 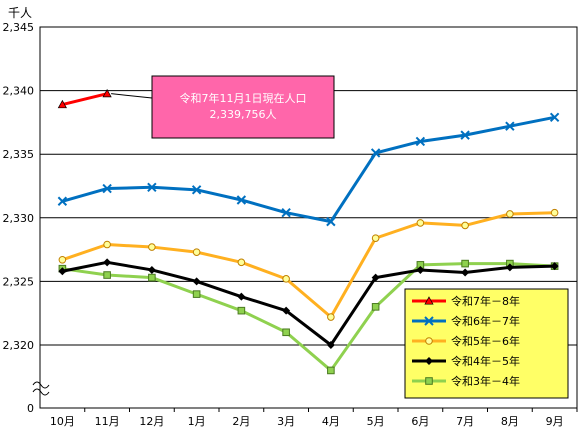 I want to click on annotation: 令和7年11月1日現在人口 2,339,756人, so click(x=223, y=107).